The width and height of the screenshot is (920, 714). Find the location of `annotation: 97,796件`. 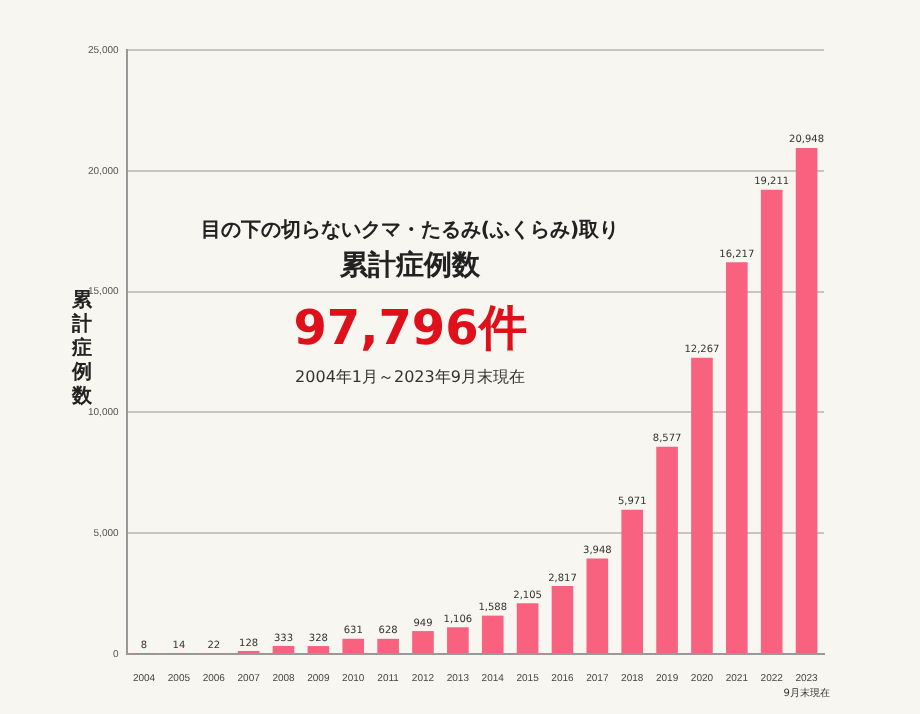

annotation: 97,796件 is located at coordinates (410, 329).